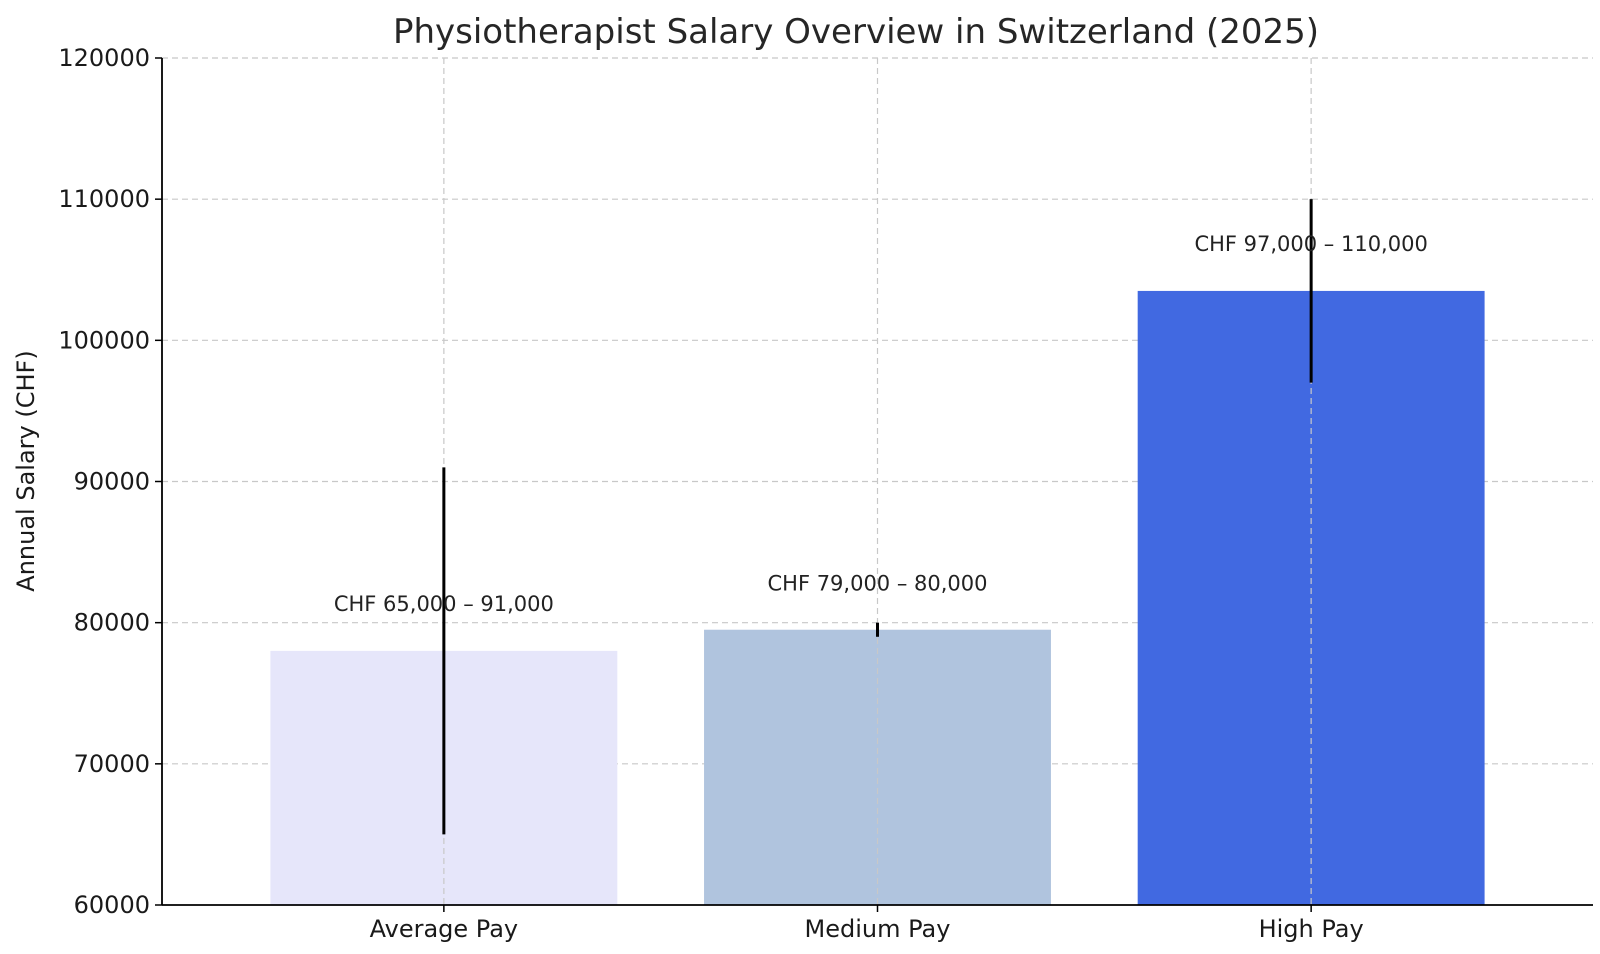 This screenshot has height=954, width=1600. What do you see at coordinates (444, 604) in the screenshot?
I see `data-label: CHF 65,000 – 91,000` at bounding box center [444, 604].